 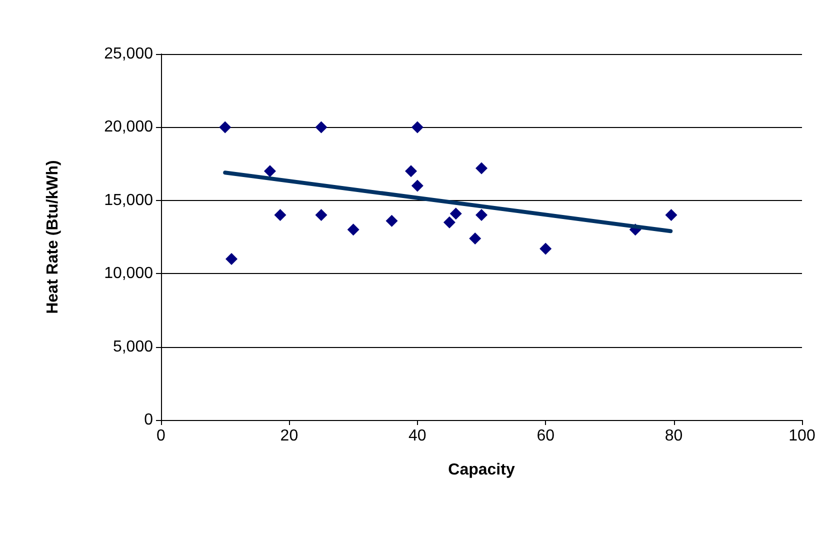 I want to click on x-tick-label: 100, so click(x=802, y=436).